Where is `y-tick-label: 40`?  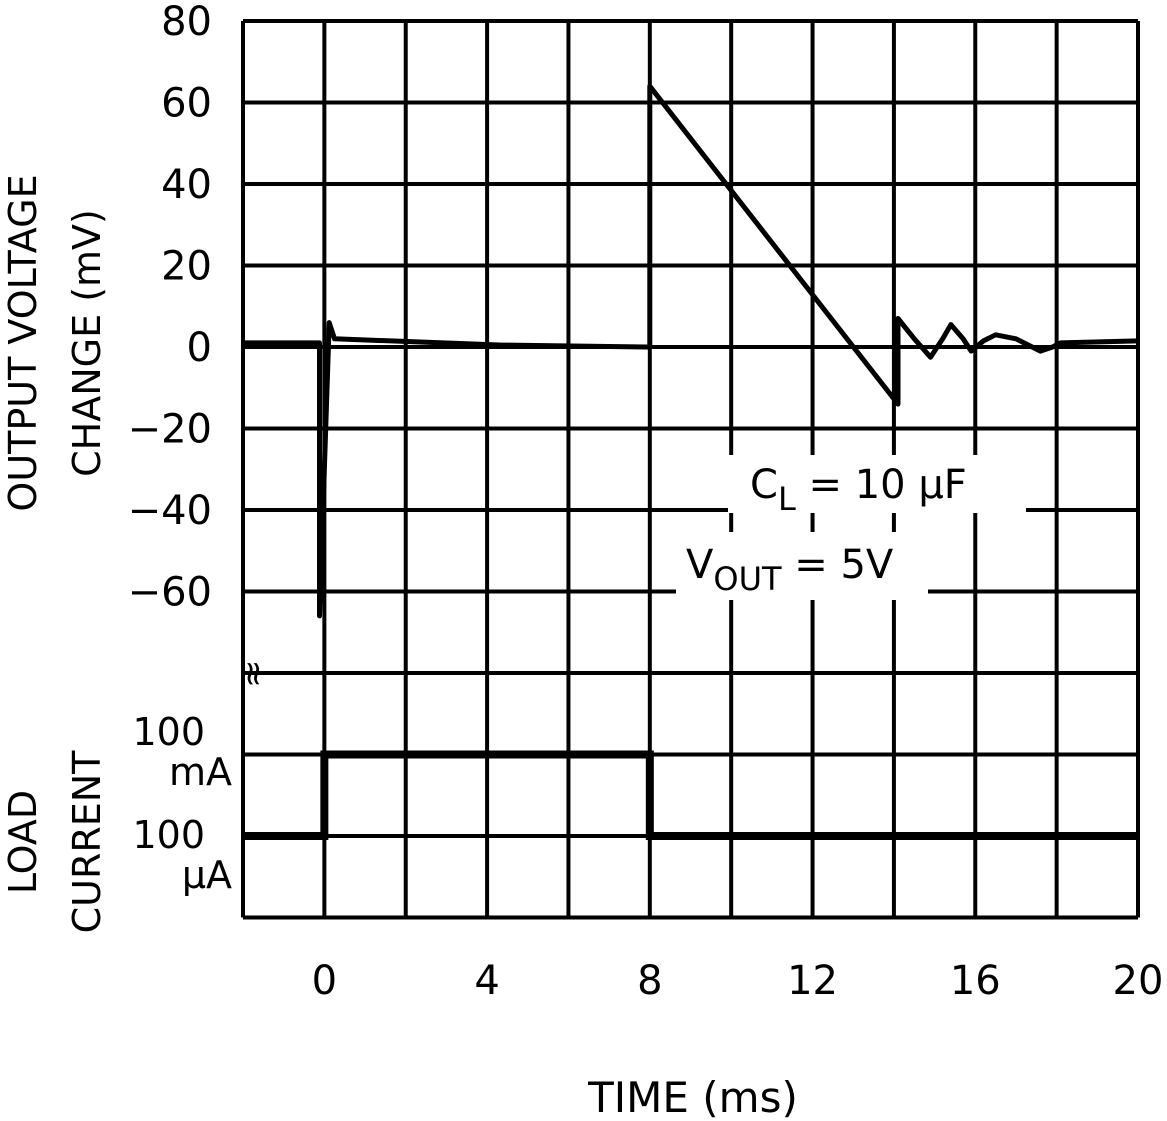
y-tick-label: 40 is located at coordinates (186, 185).